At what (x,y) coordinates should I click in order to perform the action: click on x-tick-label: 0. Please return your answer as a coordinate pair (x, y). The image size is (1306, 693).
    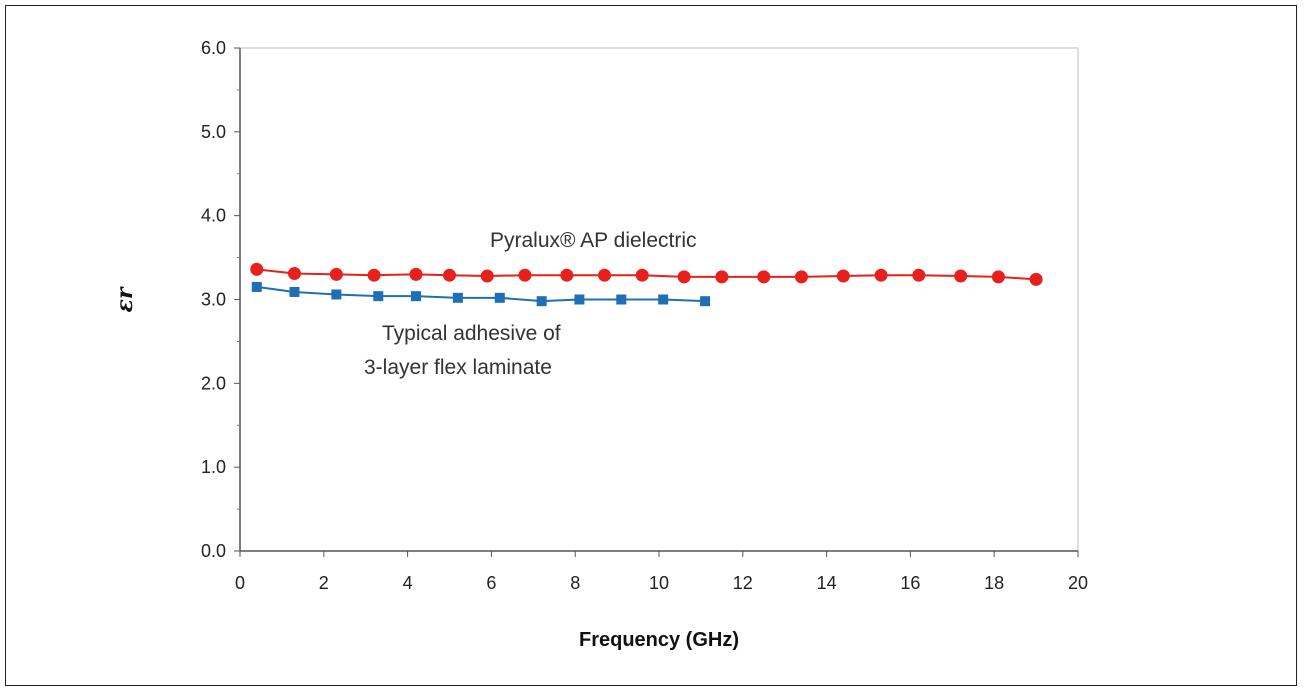
    Looking at the image, I should click on (240, 583).